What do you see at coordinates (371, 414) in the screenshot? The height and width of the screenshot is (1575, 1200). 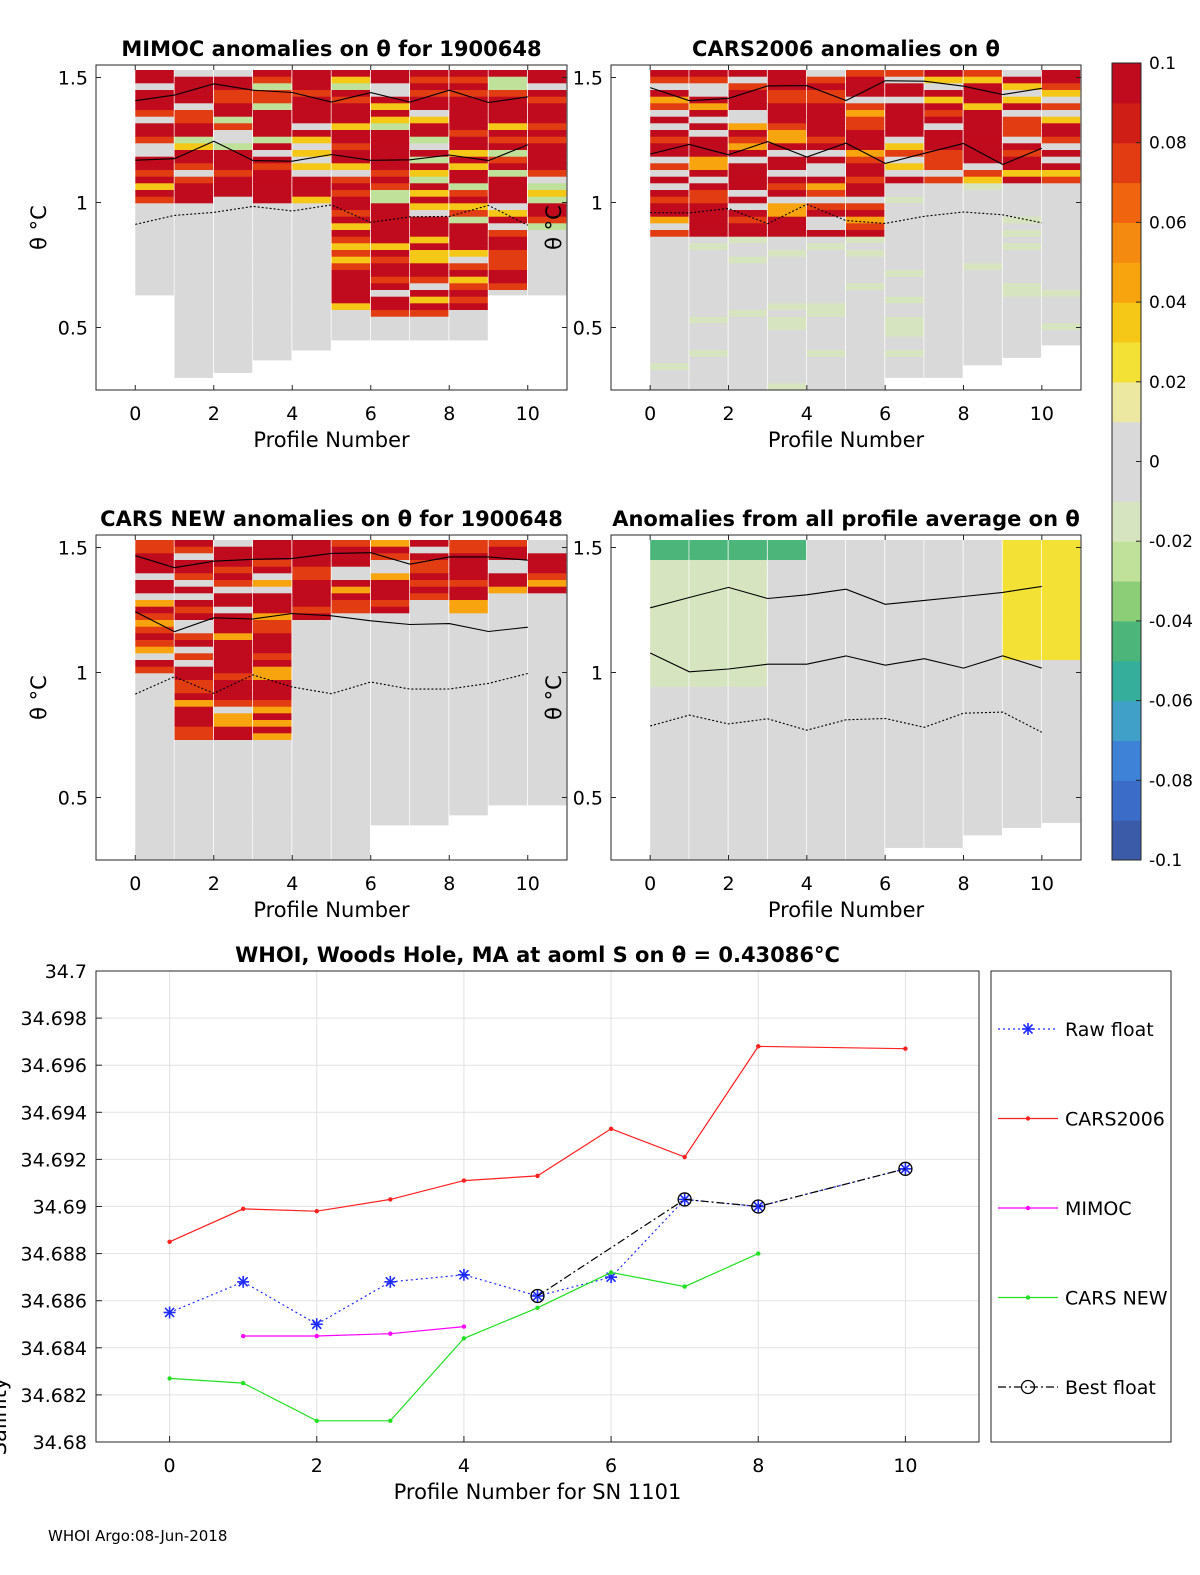 I see `x-tick-label: 6` at bounding box center [371, 414].